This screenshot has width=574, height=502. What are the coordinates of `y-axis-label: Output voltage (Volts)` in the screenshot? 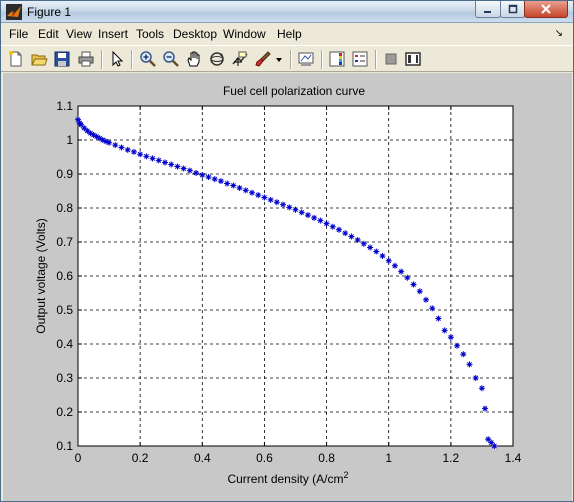 It's located at (41, 275).